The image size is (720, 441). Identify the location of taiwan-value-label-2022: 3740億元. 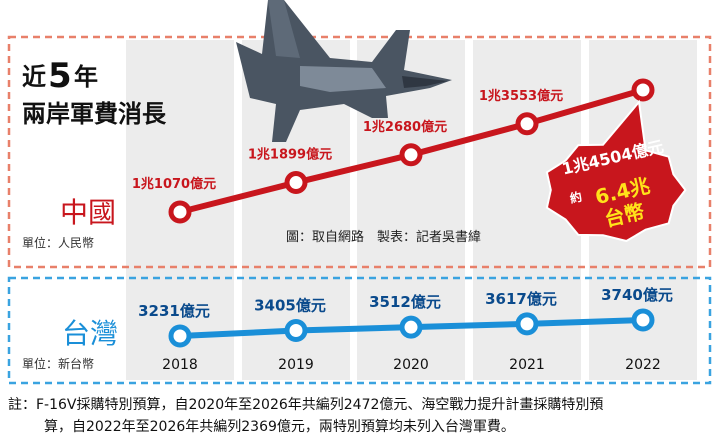
(637, 295).